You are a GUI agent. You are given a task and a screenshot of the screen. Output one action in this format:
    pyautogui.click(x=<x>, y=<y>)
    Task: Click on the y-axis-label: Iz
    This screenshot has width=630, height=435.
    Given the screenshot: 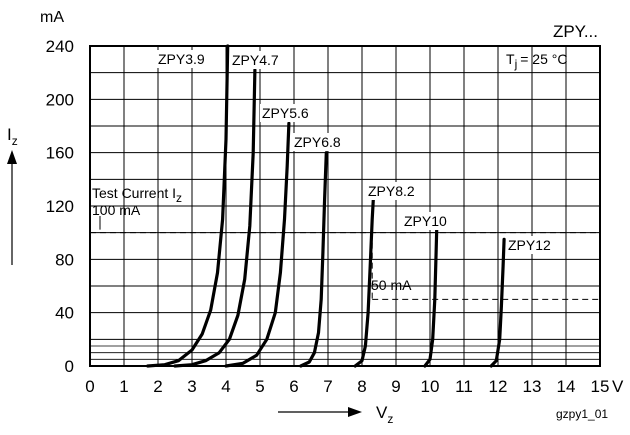 What is the action you would take?
    pyautogui.click(x=12, y=136)
    